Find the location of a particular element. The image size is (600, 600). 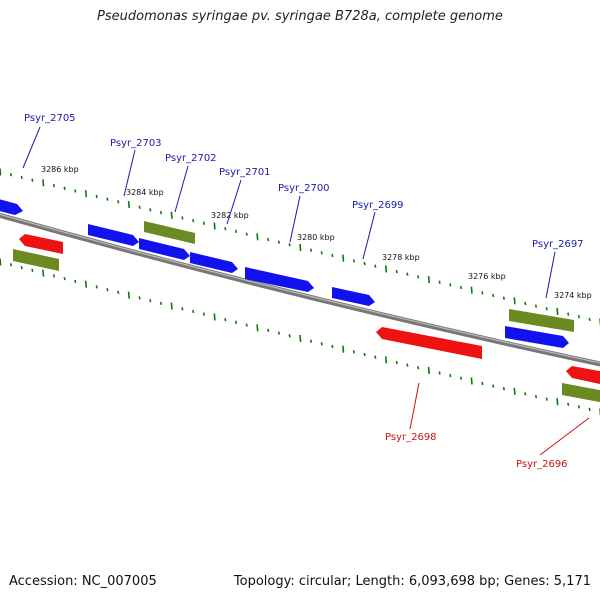

gene-label: Psyr_2703 is located at coordinates (136, 143).